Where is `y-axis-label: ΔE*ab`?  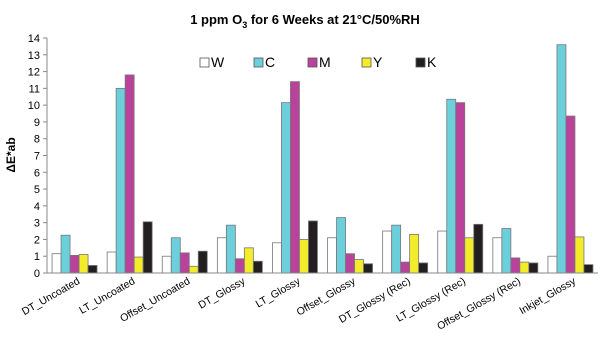 y-axis-label: ΔE*ab is located at coordinates (11, 154).